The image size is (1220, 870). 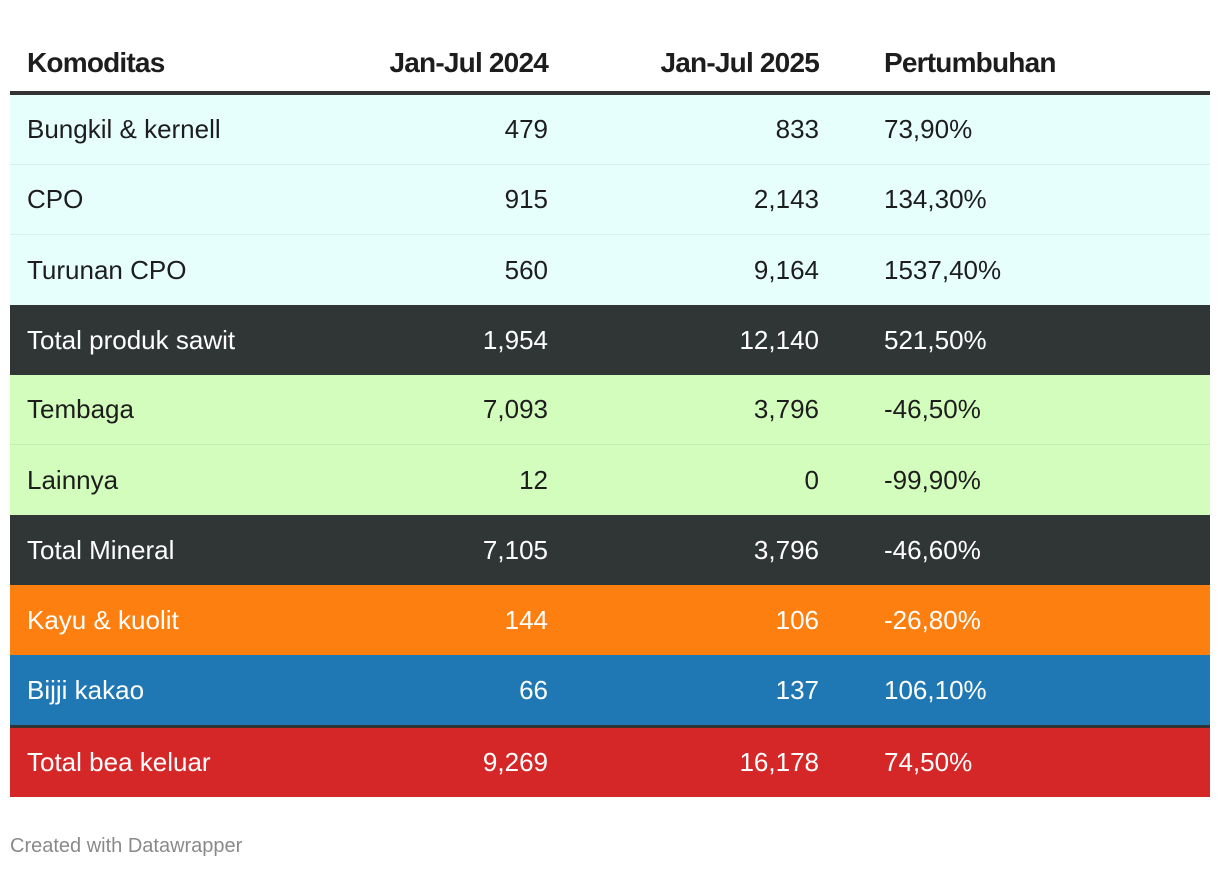 I want to click on cell-pertumbuhan: 106,10%, so click(x=935, y=689).